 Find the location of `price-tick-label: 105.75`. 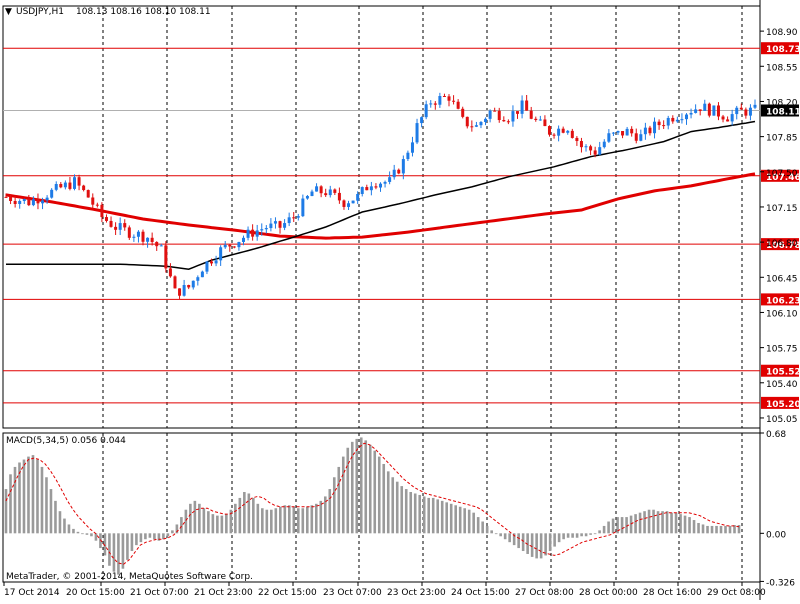

price-tick-label: 105.75 is located at coordinates (782, 350).